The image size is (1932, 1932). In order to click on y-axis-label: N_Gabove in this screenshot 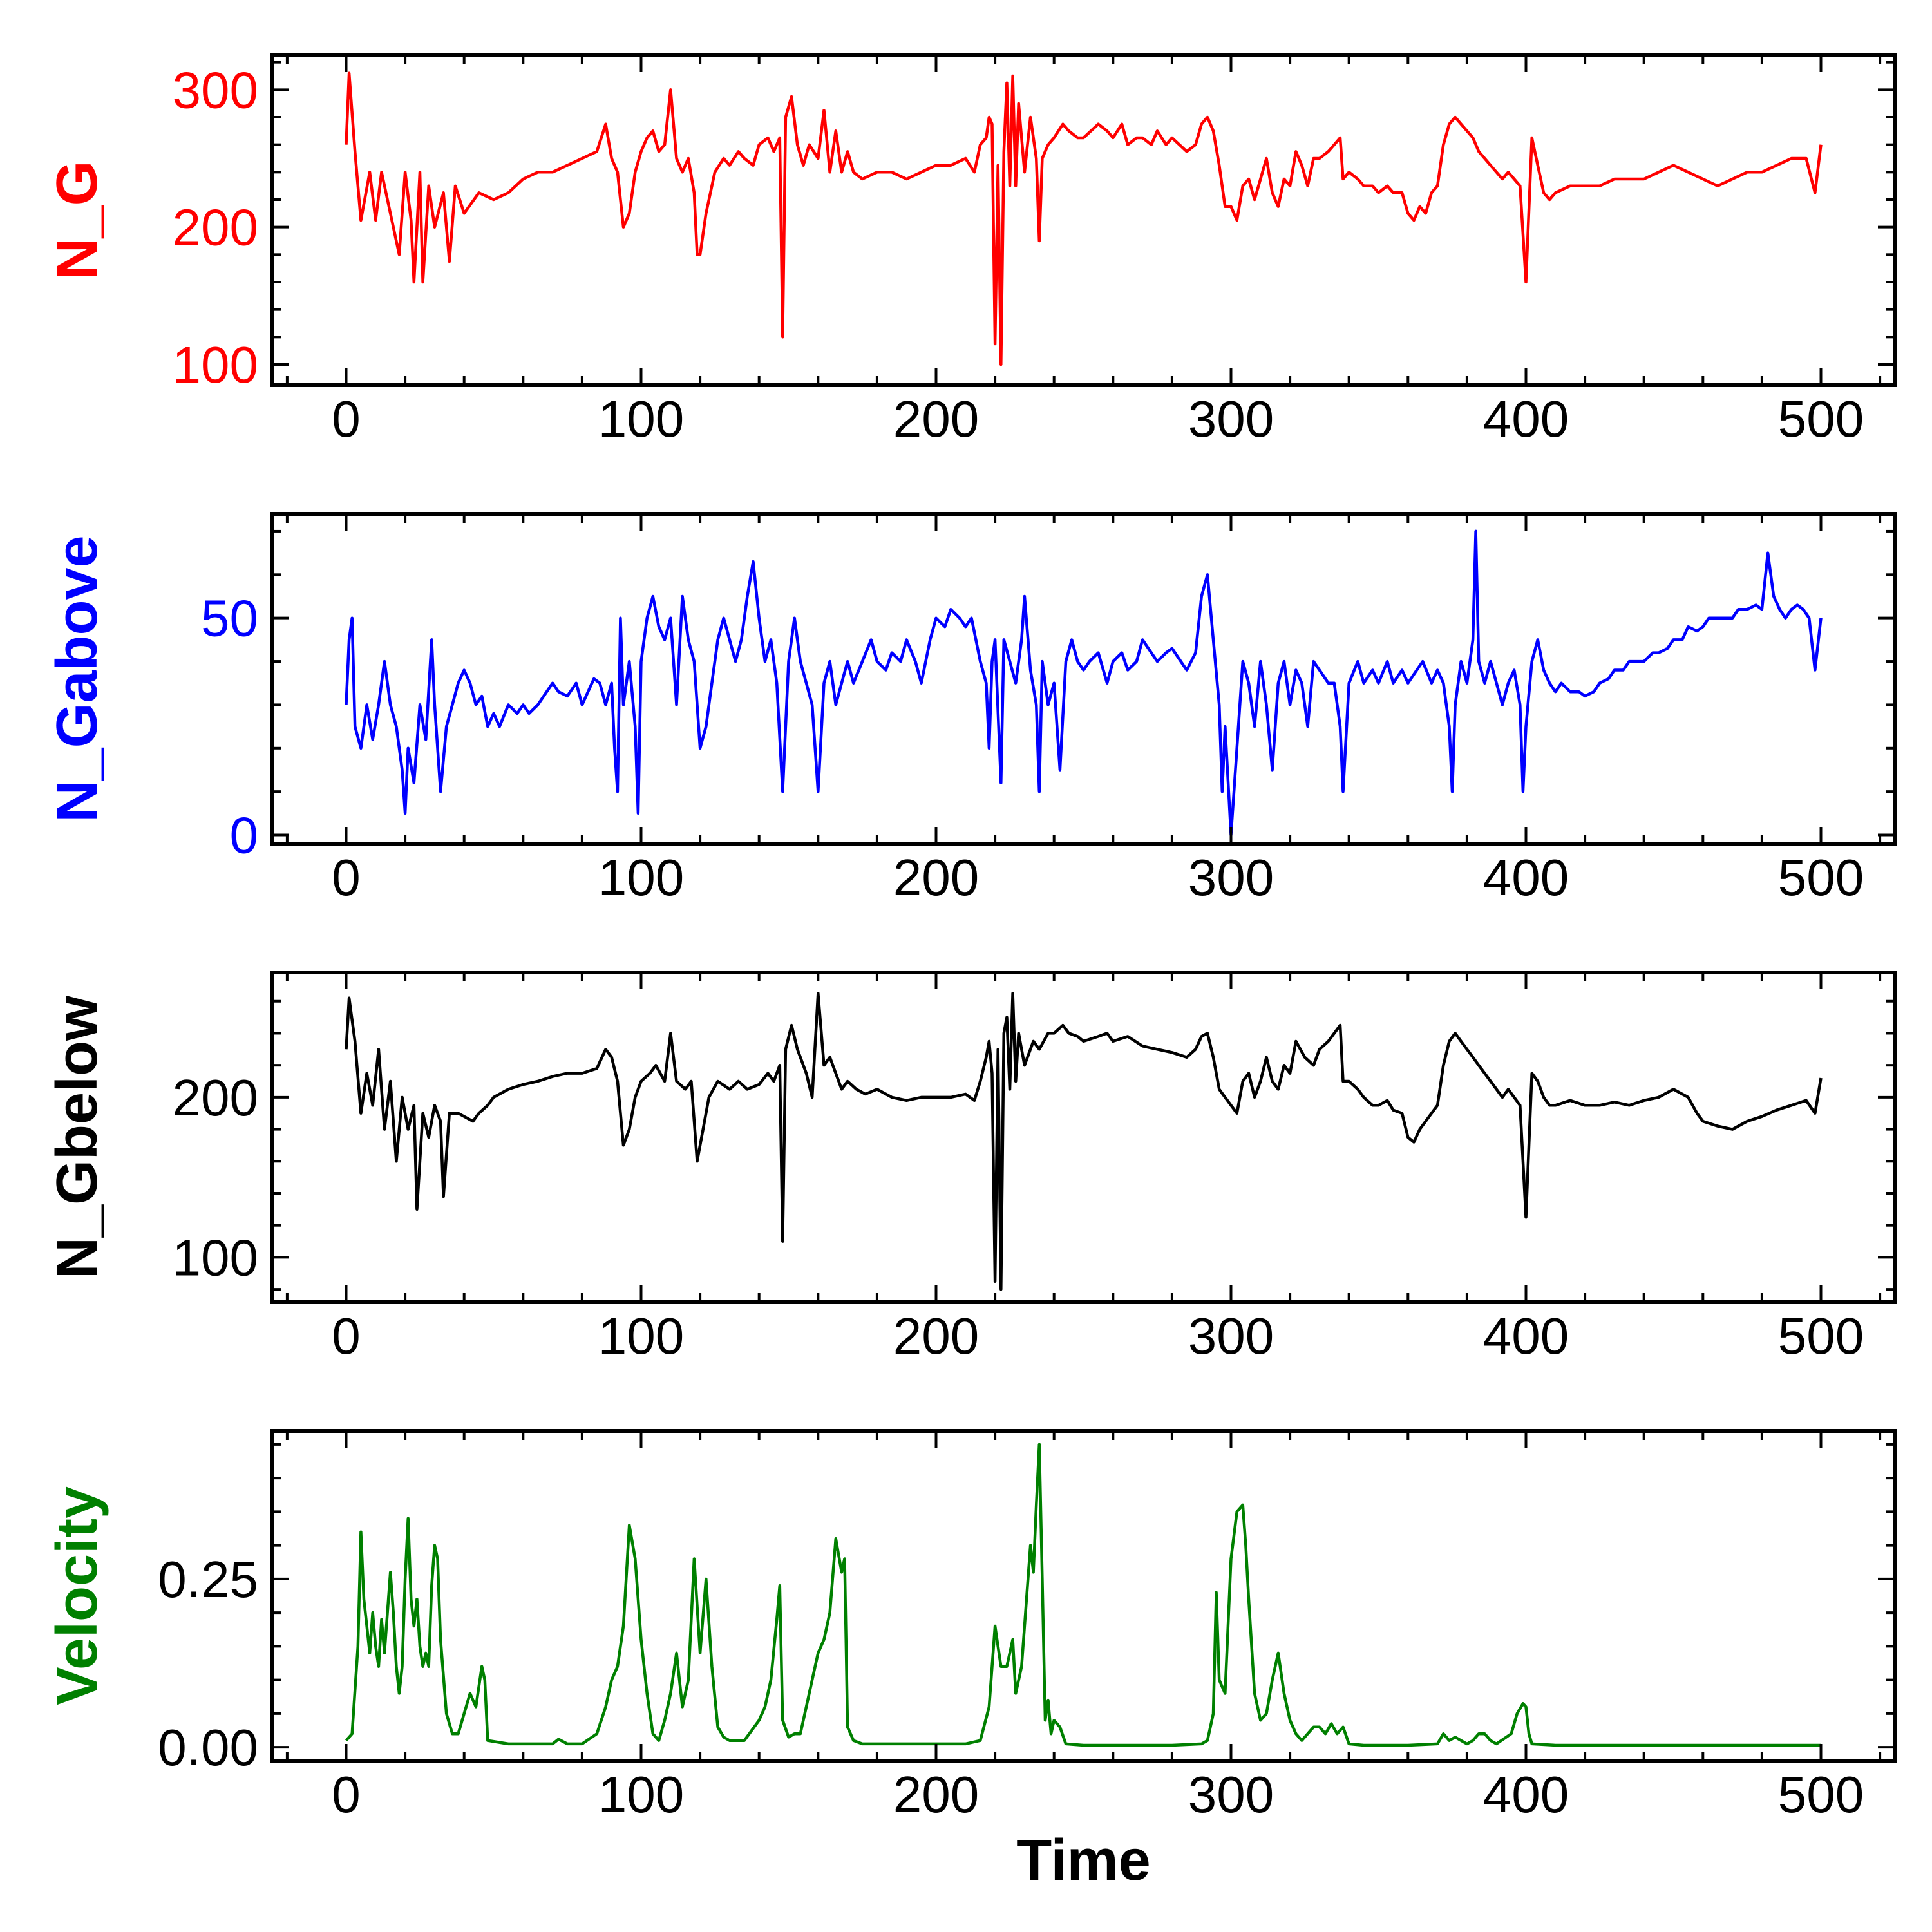, I will do `click(77, 679)`.